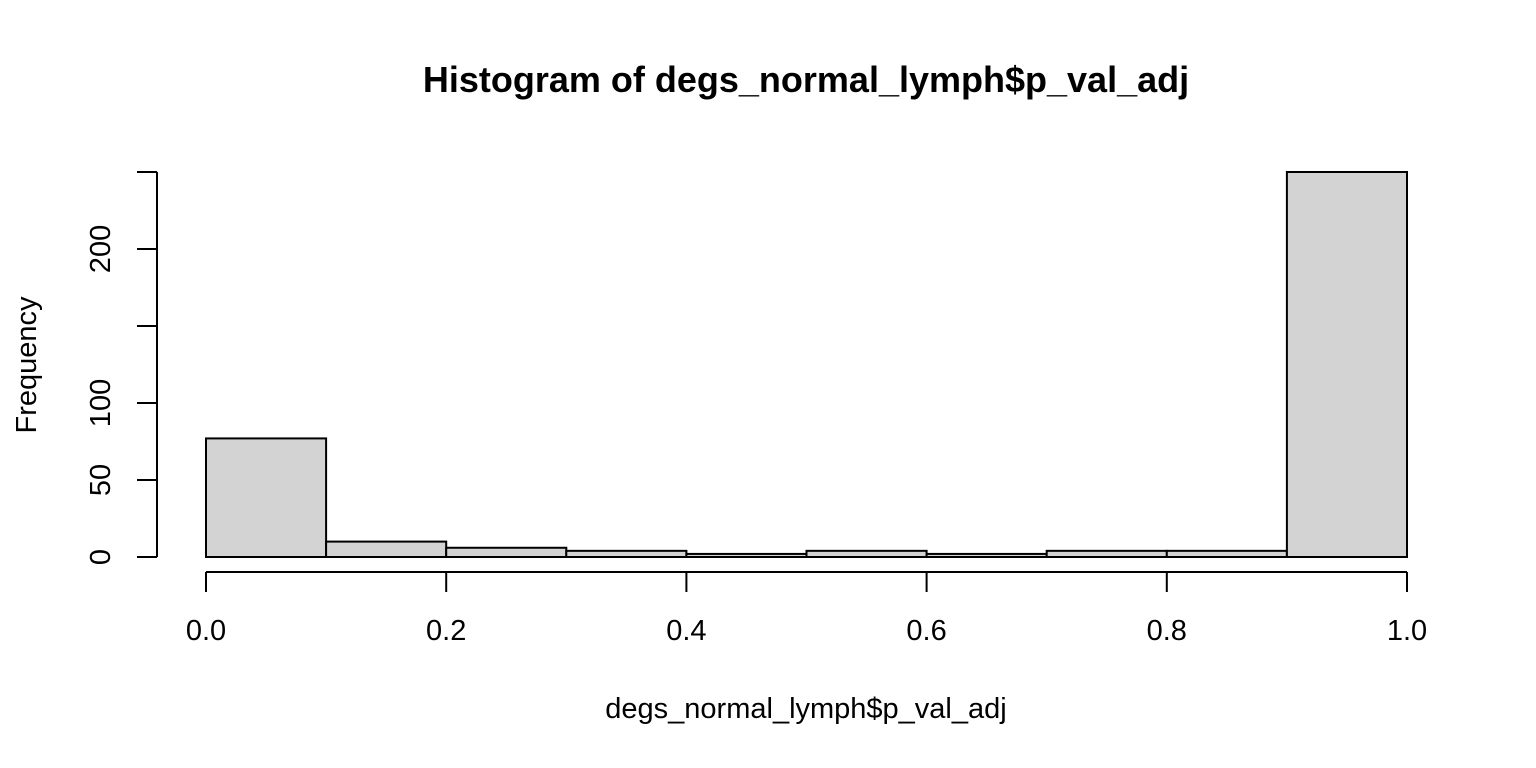  Describe the element at coordinates (805, 709) in the screenshot. I see `x-axis-label: degs_normal_lymph$p_val_adj` at that location.